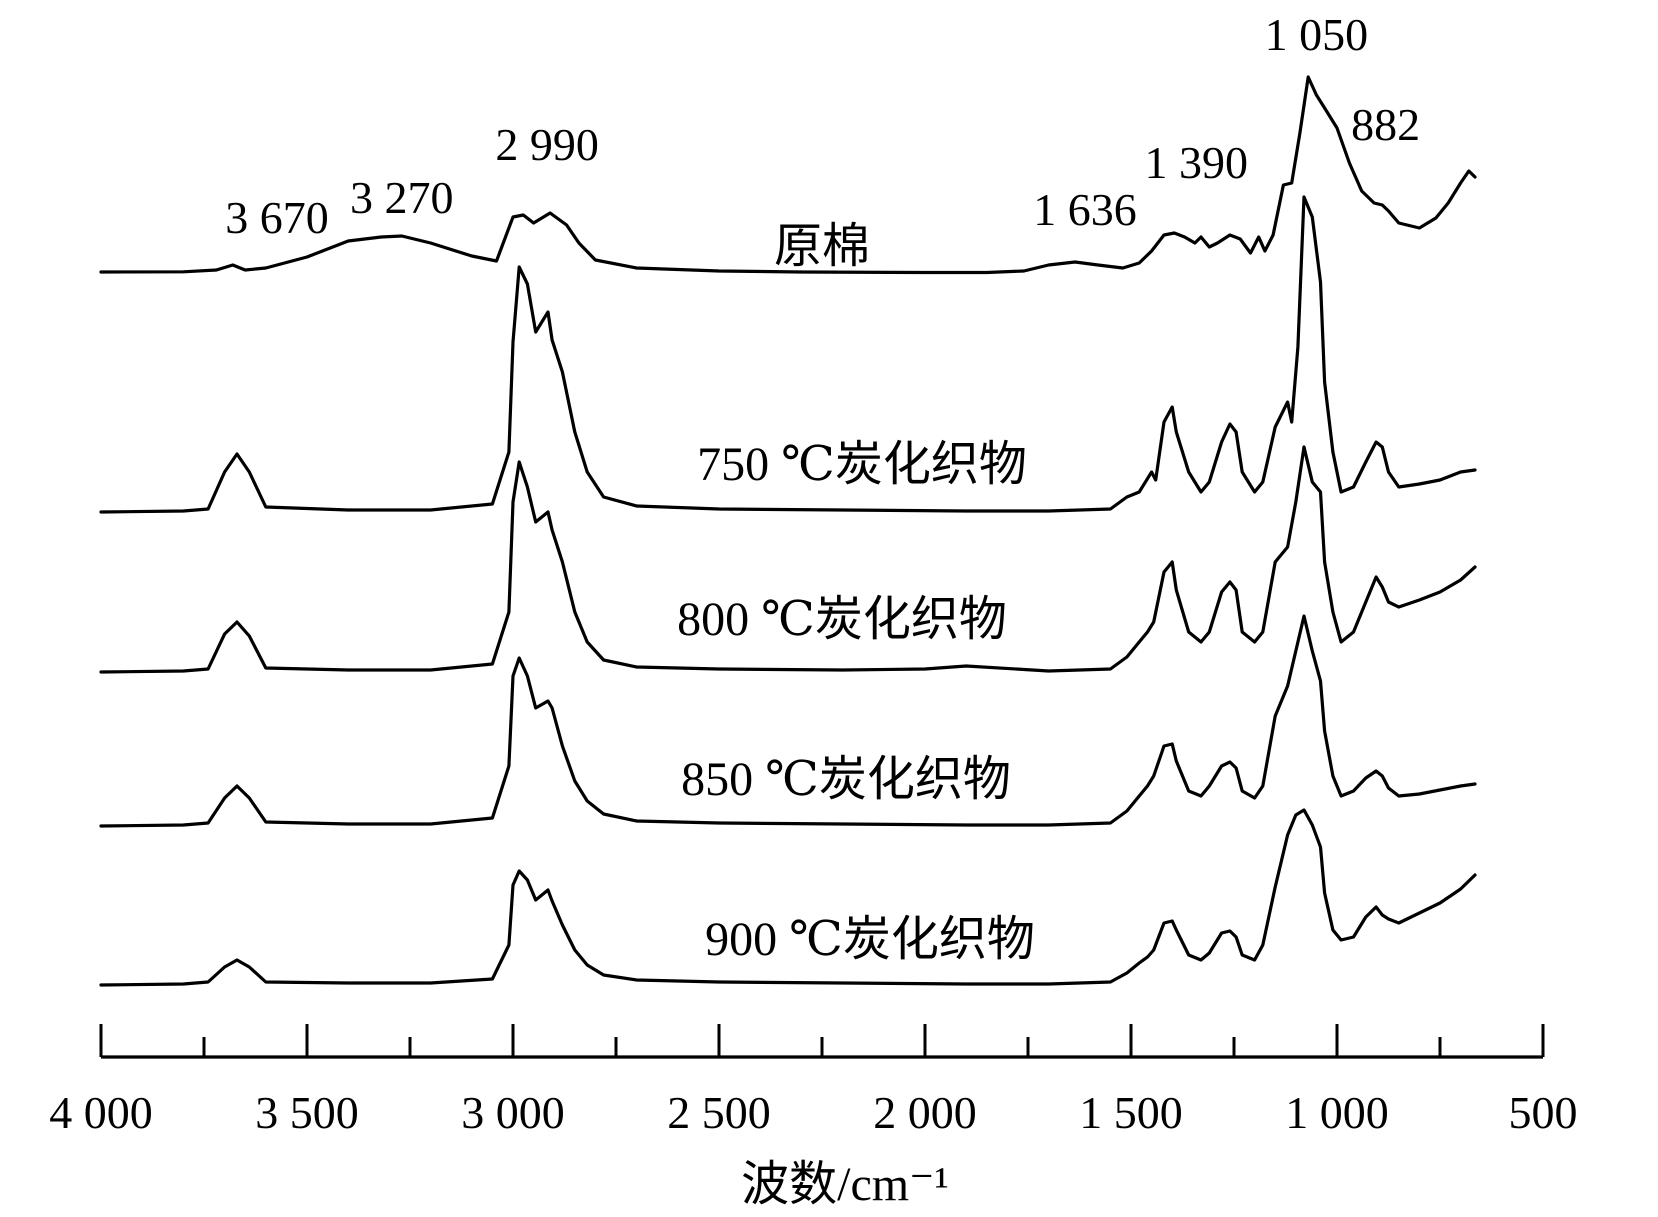 This screenshot has width=1658, height=1217. What do you see at coordinates (862, 464) in the screenshot?
I see `series-label-2: 750 ℃炭化织物` at bounding box center [862, 464].